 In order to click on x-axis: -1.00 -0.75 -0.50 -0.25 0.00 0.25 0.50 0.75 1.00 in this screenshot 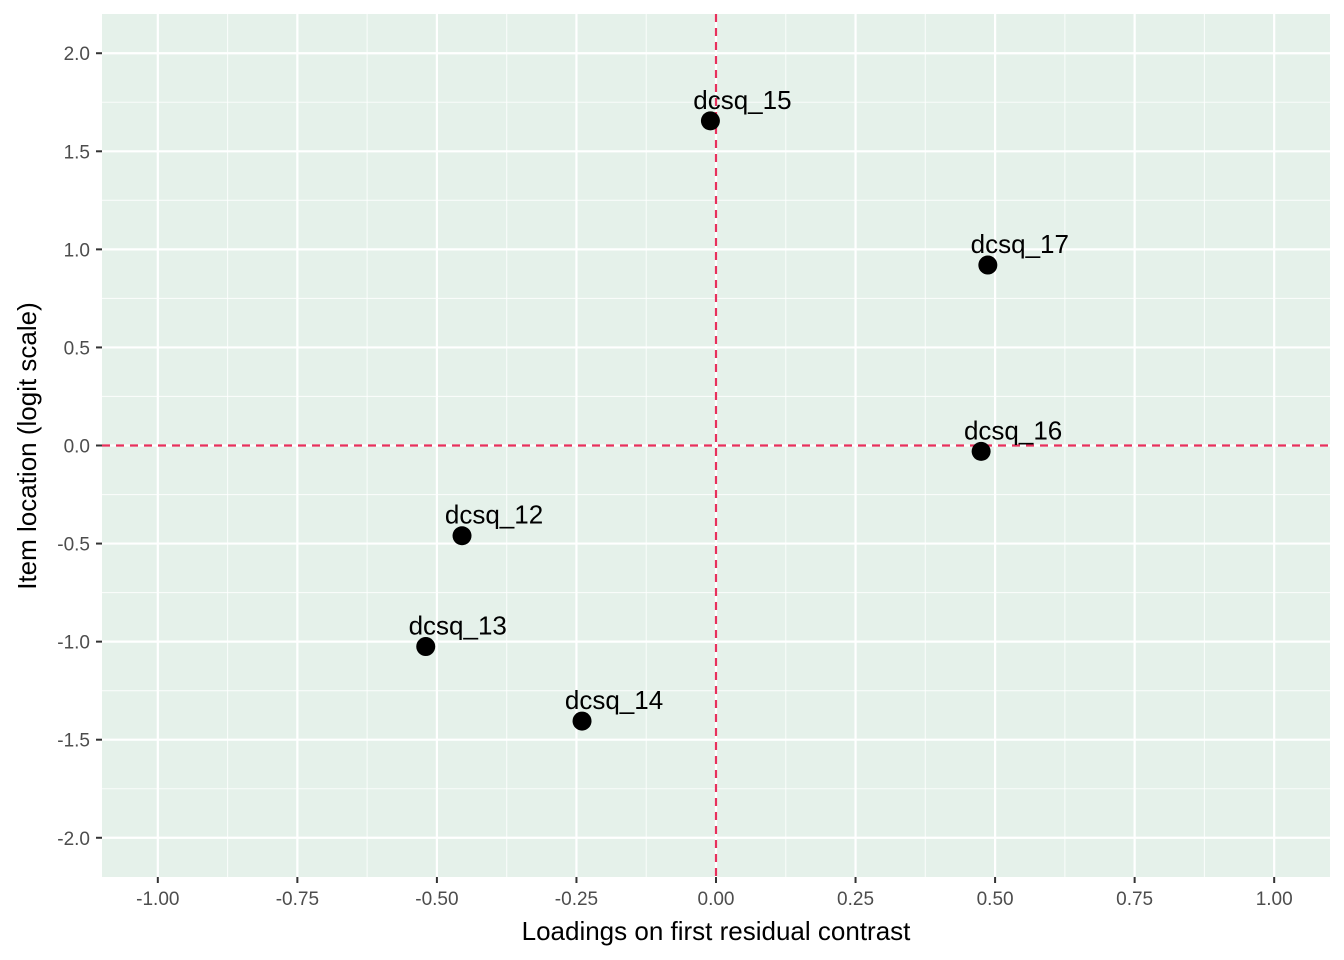, I will do `click(714, 893)`.